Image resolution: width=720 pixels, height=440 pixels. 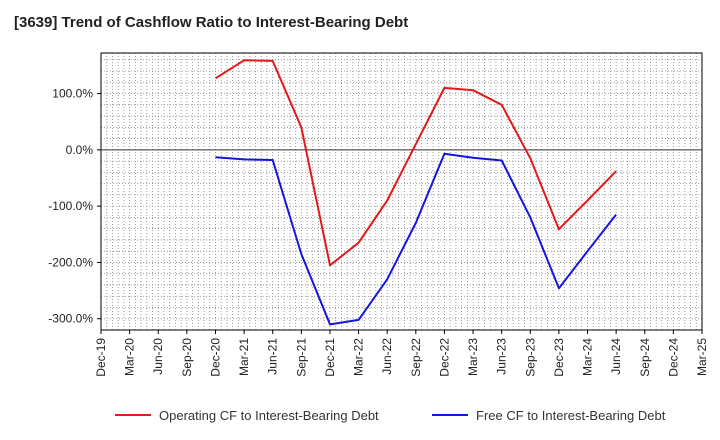 What do you see at coordinates (273, 356) in the screenshot?
I see `x-tick-label: Jun-21` at bounding box center [273, 356].